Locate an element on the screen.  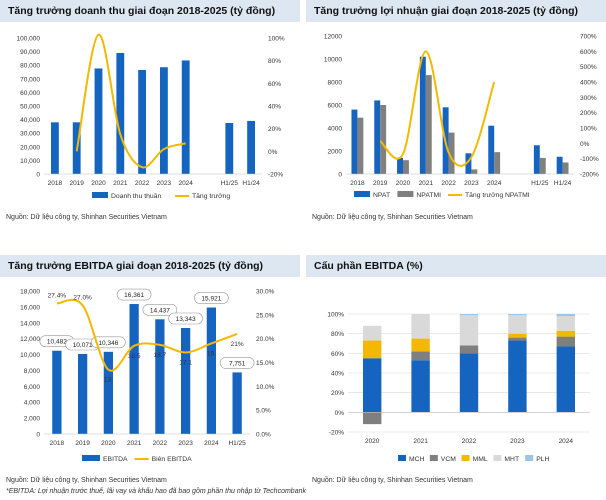
y-tick-label: 10,000 is located at coordinates (30, 355).